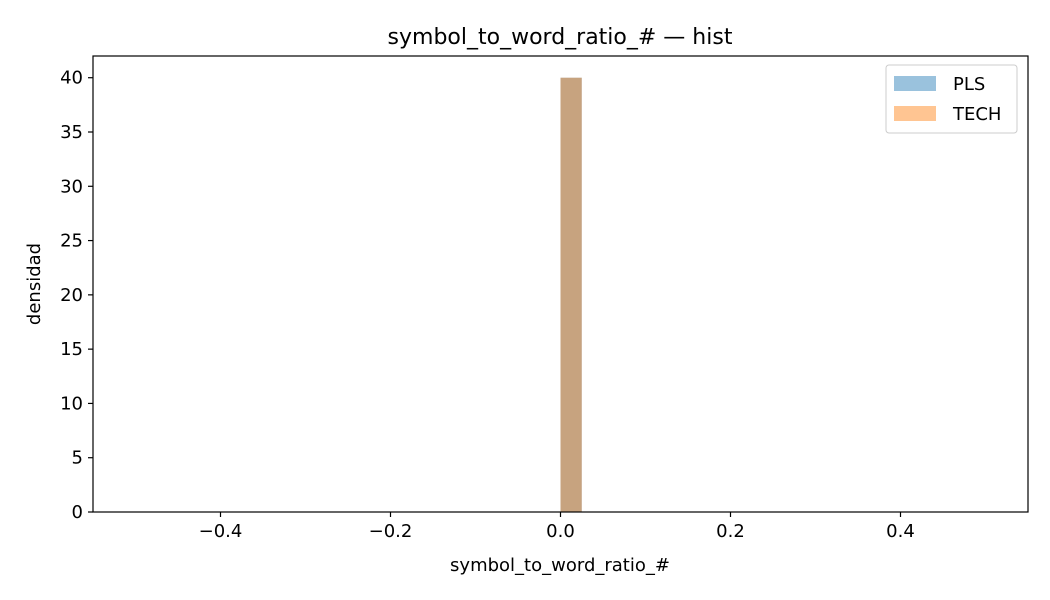 Image resolution: width=1050 pixels, height=600 pixels. I want to click on y-tick-label: 0, so click(77, 512).